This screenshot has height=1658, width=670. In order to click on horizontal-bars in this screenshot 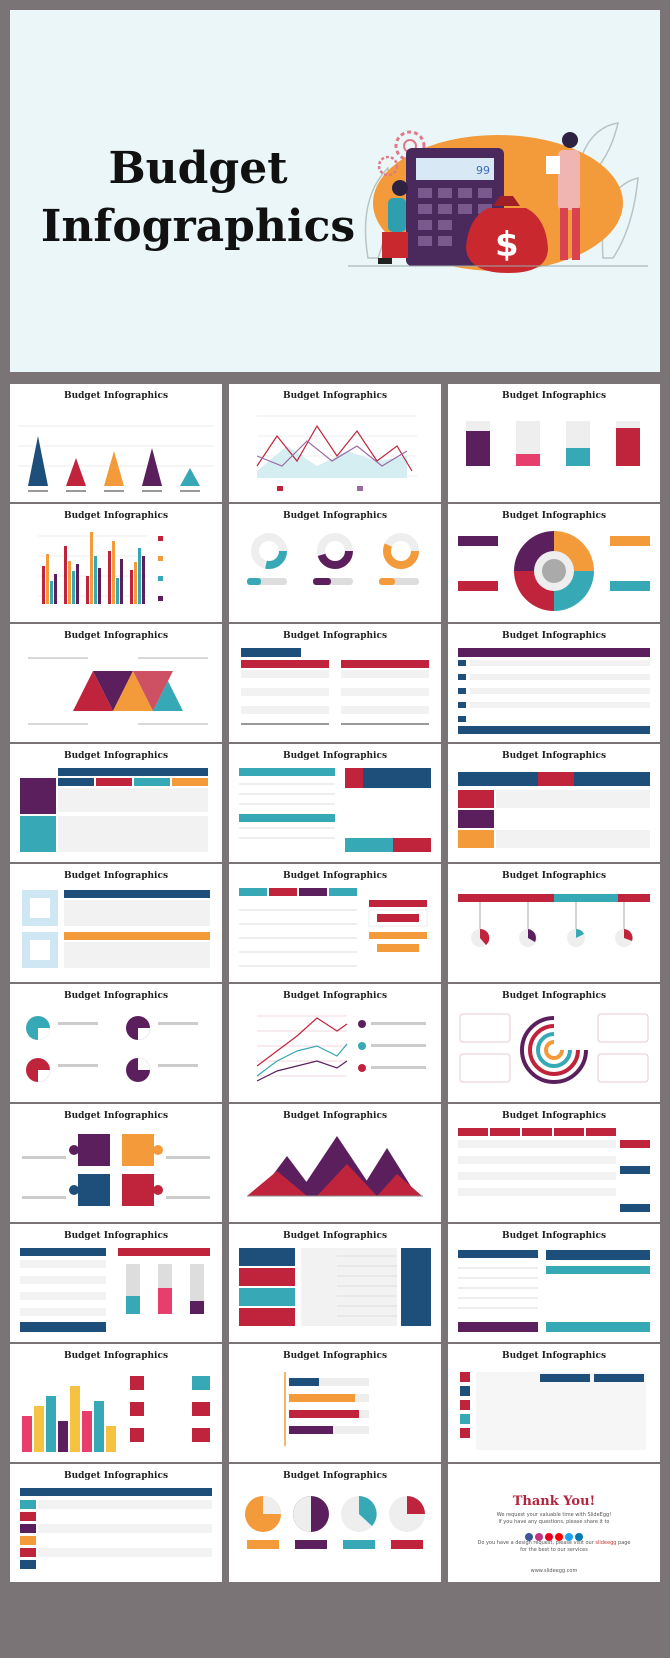, I will do `click(326, 1409)`.